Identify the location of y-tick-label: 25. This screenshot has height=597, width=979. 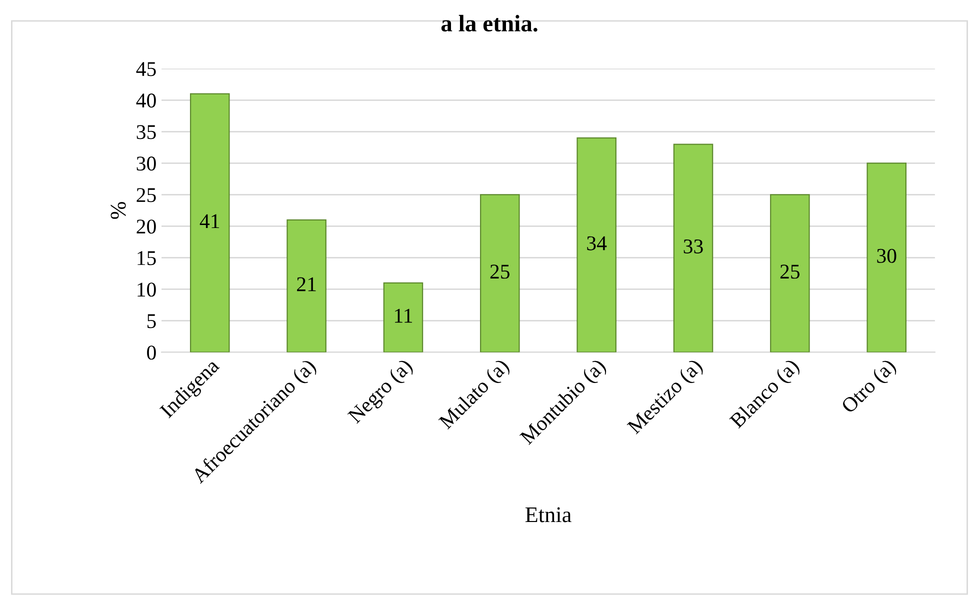
(146, 195).